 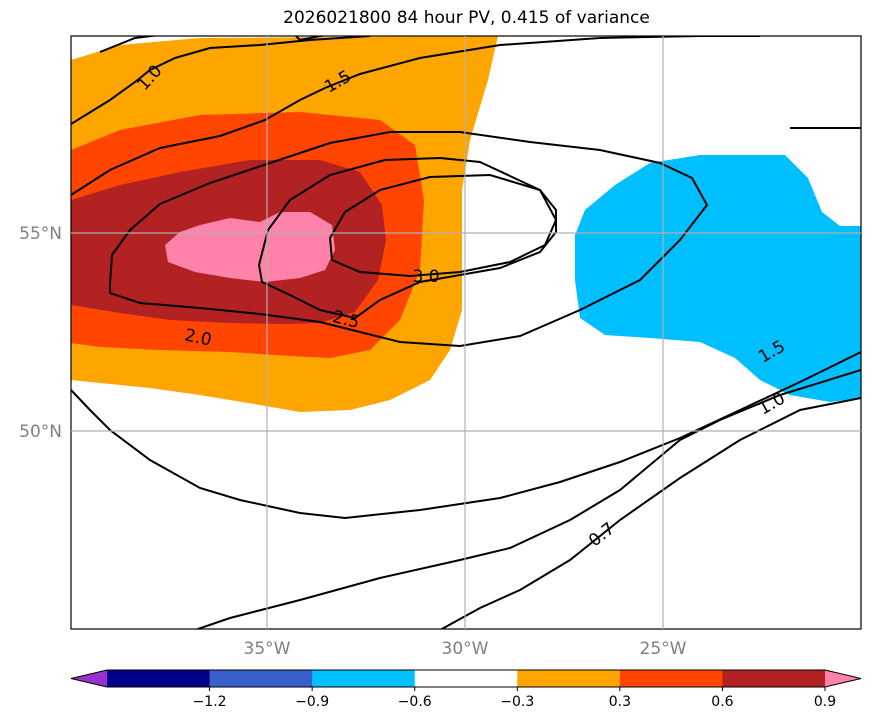 What do you see at coordinates (89, 678) in the screenshot?
I see `colorbar-extend-low` at bounding box center [89, 678].